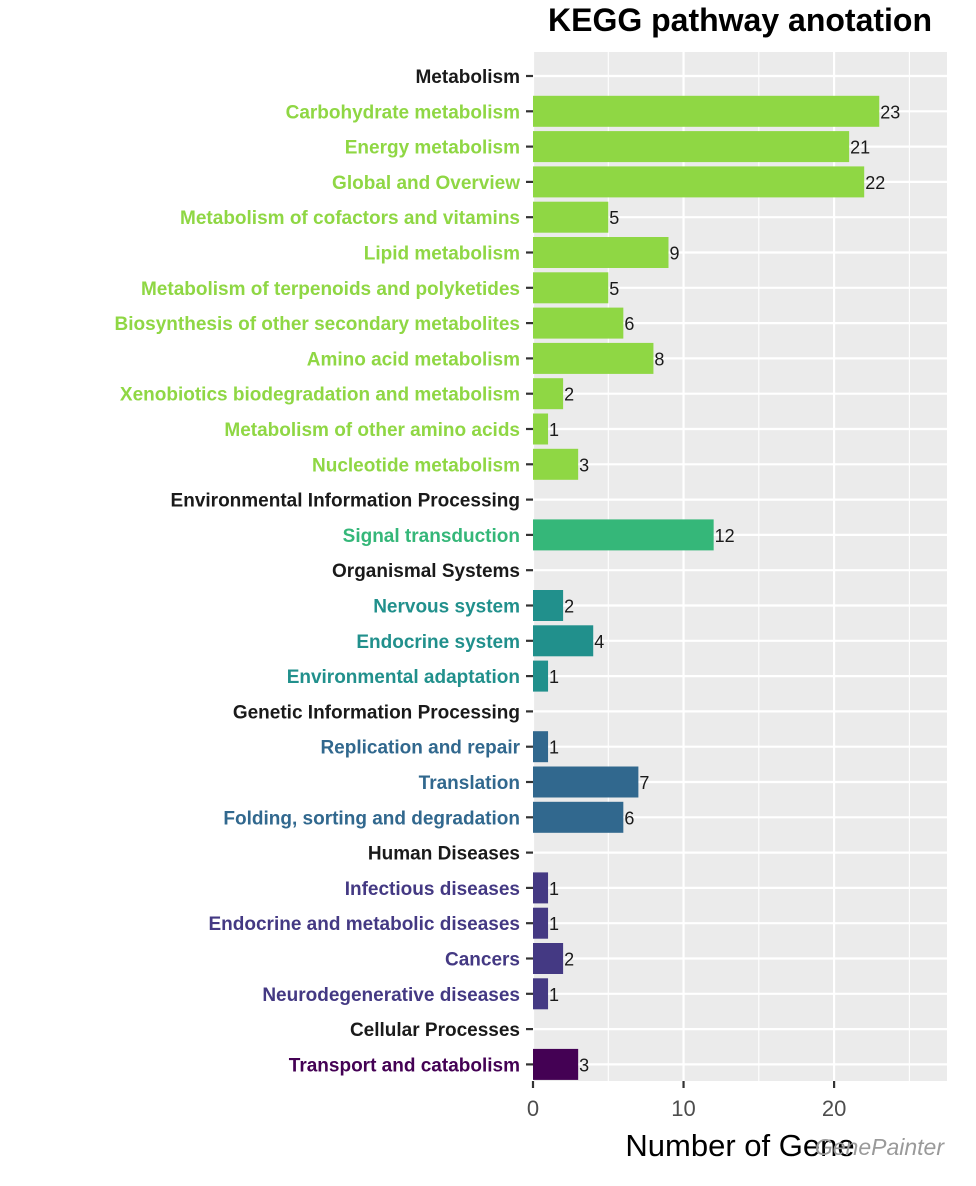 The image size is (976, 1186). What do you see at coordinates (683, 1108) in the screenshot?
I see `x-tick-label: 10` at bounding box center [683, 1108].